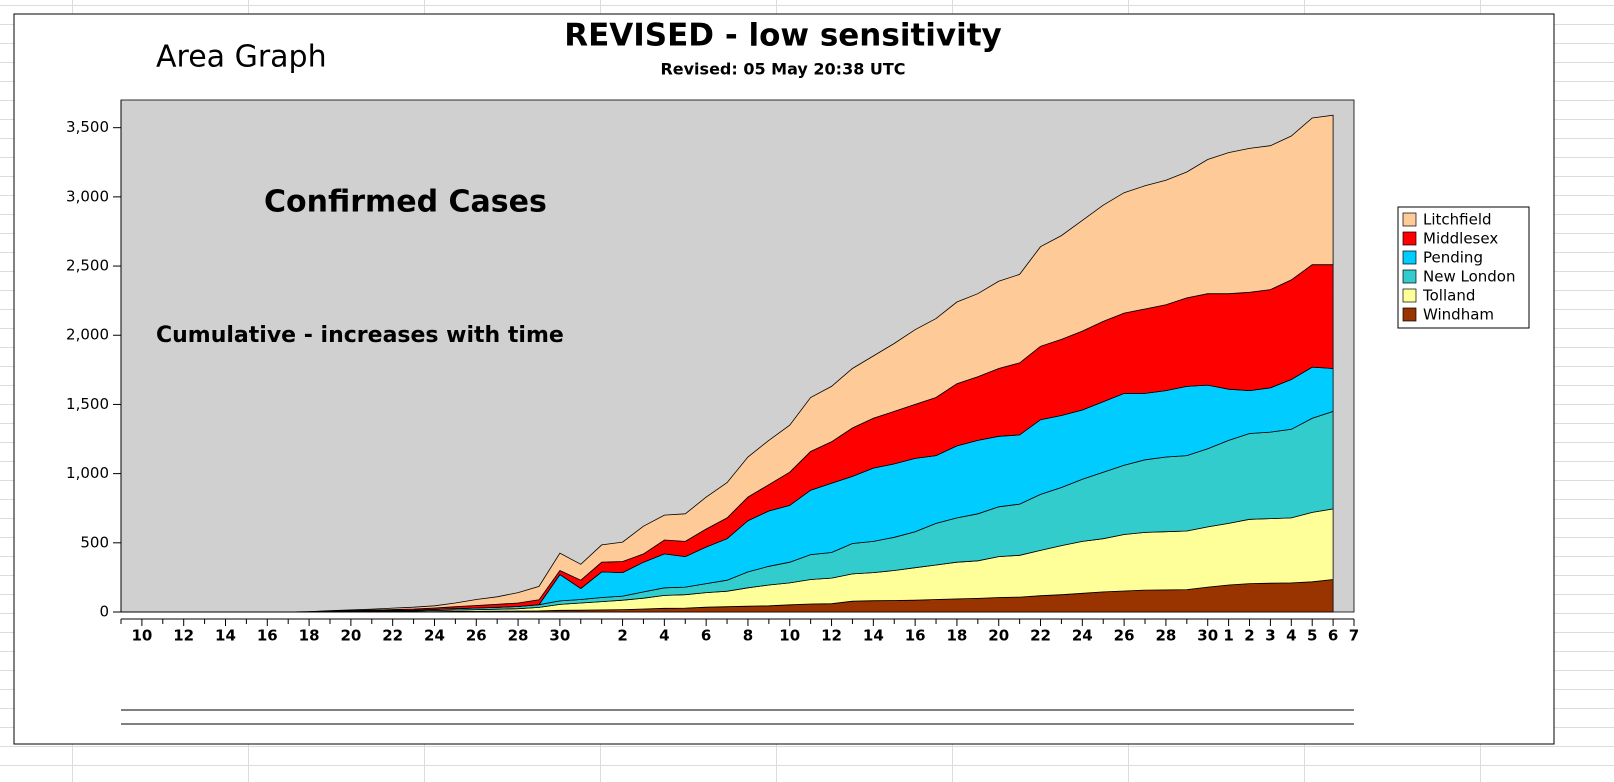 The height and width of the screenshot is (782, 1614). Describe the element at coordinates (1354, 636) in the screenshot. I see `x-tick-label: 7` at that location.